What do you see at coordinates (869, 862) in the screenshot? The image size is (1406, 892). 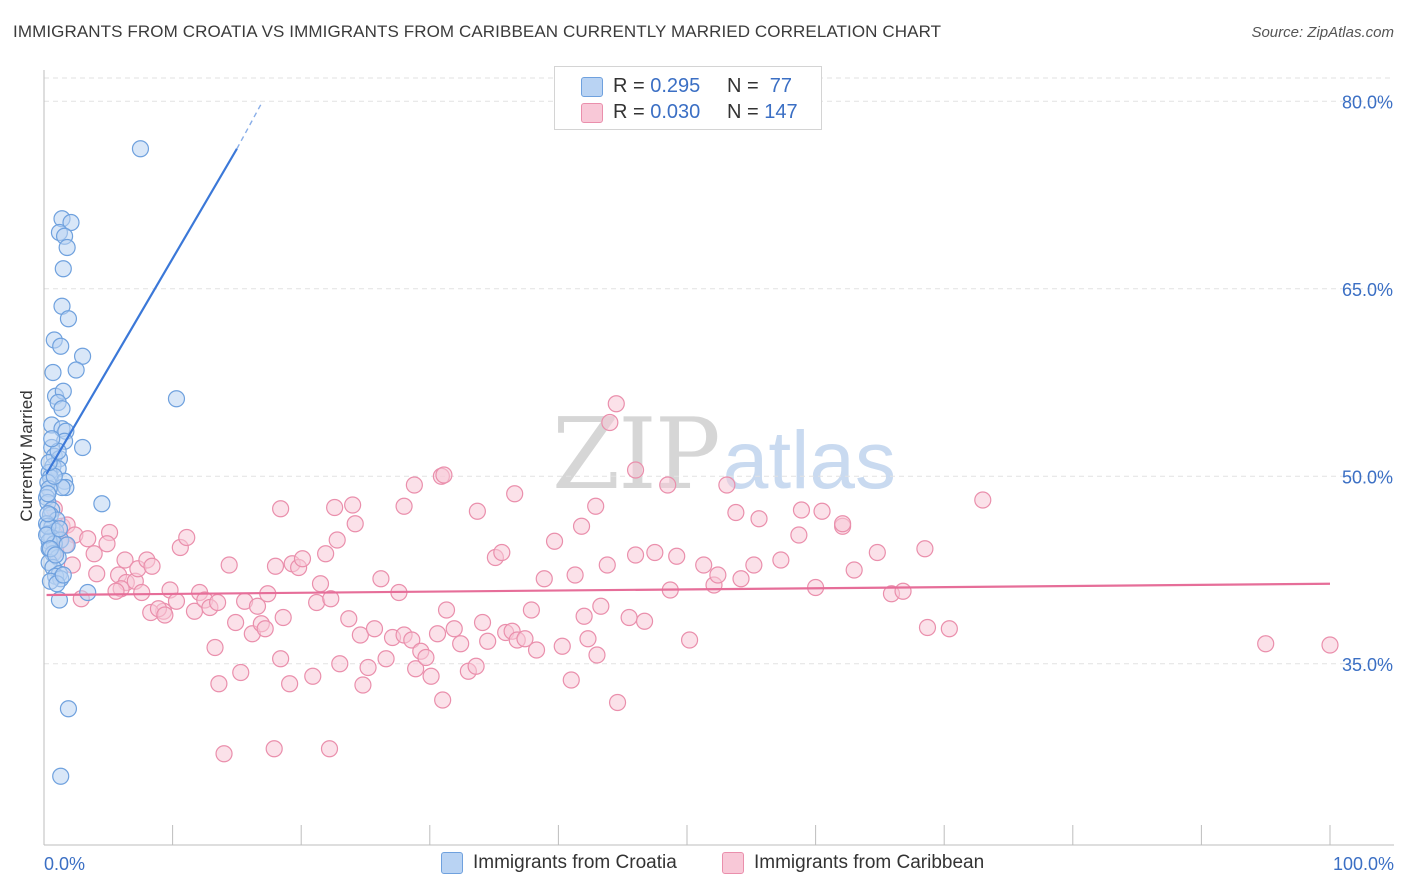 I see `caribbean-legend-label: Immigrants from Caribbean` at bounding box center [869, 862].